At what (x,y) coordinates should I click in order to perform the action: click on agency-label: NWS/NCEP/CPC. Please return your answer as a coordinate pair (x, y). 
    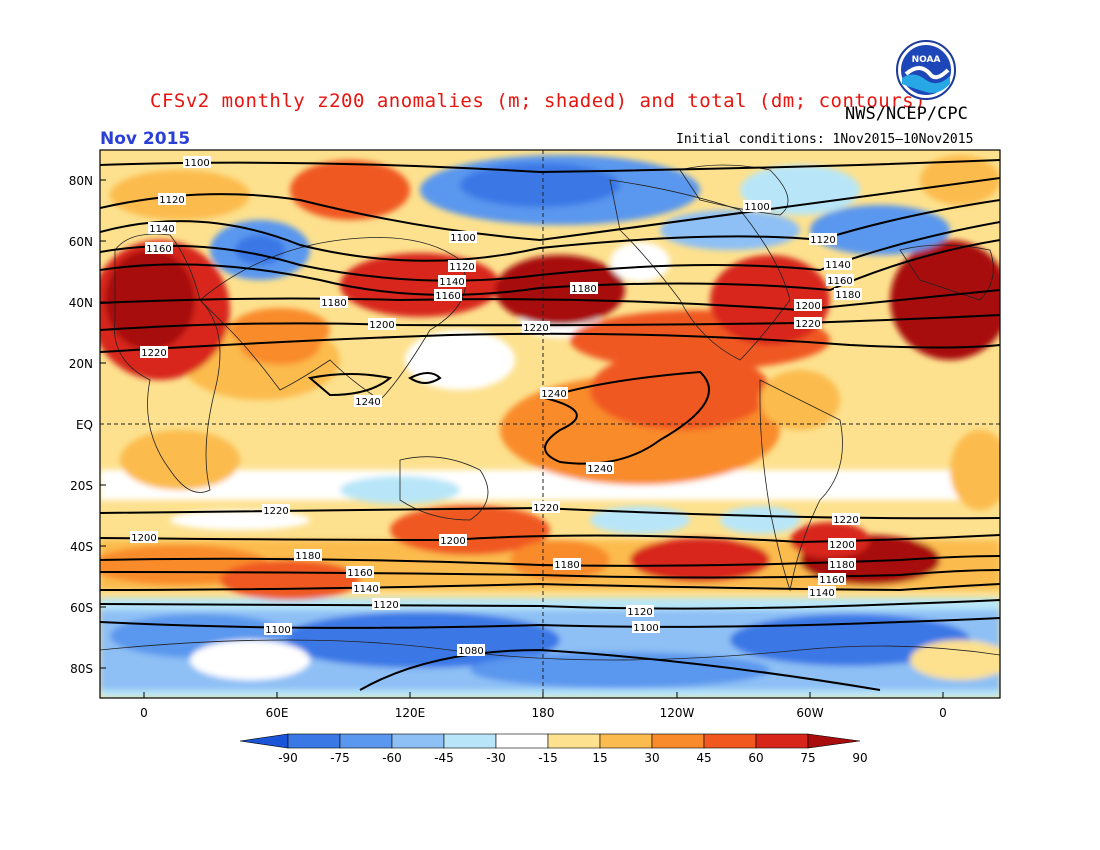
    Looking at the image, I should click on (906, 114).